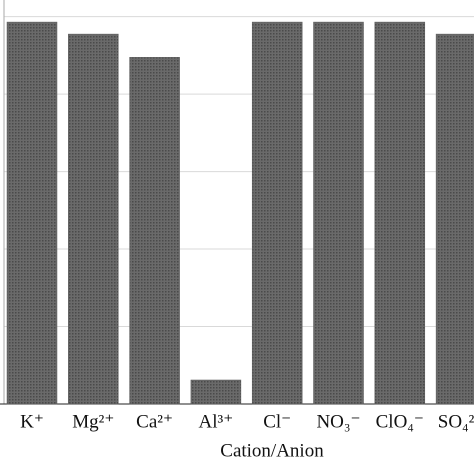 The width and height of the screenshot is (474, 474). I want to click on x-tick-label: NO₃⁻, so click(338, 421).